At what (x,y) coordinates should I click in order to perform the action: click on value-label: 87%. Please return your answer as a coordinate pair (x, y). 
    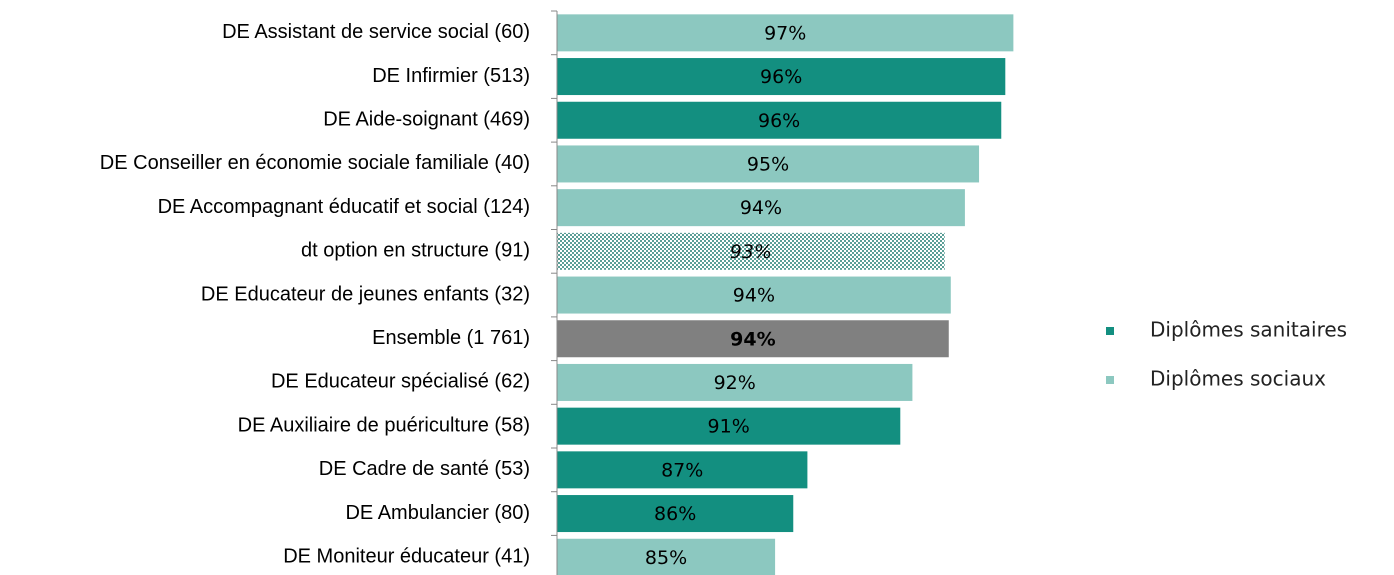
    Looking at the image, I should click on (682, 470).